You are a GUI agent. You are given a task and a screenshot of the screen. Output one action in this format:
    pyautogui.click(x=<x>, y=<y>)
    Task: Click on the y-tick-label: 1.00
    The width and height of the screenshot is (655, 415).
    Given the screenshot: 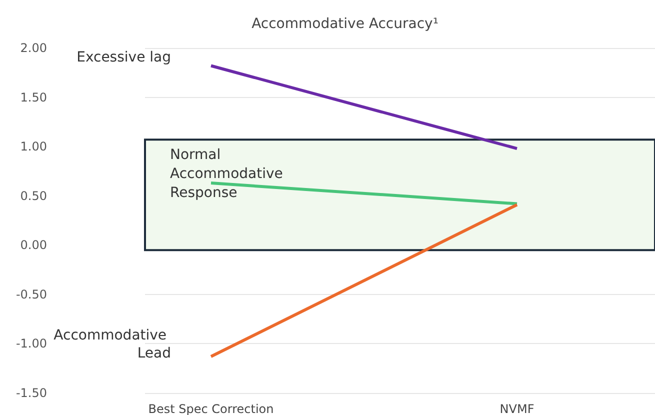 What is the action you would take?
    pyautogui.click(x=33, y=147)
    